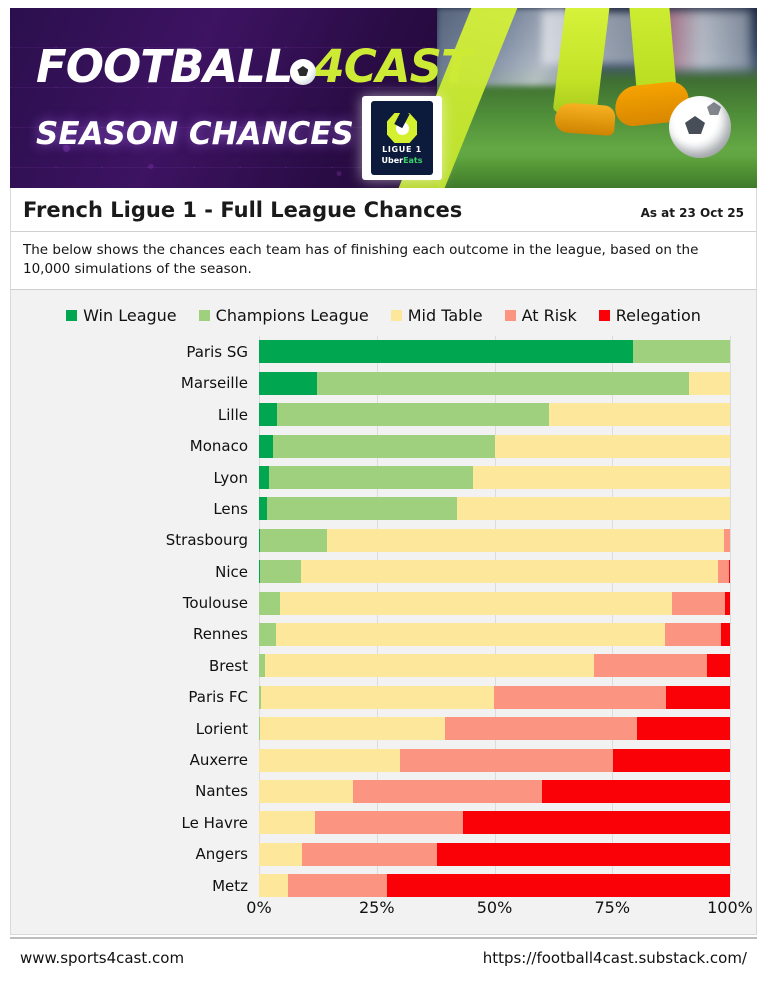 The height and width of the screenshot is (1000, 767). Describe the element at coordinates (614, 958) in the screenshot. I see `footer-substack-link: https://football4cast.substack.com/` at that location.